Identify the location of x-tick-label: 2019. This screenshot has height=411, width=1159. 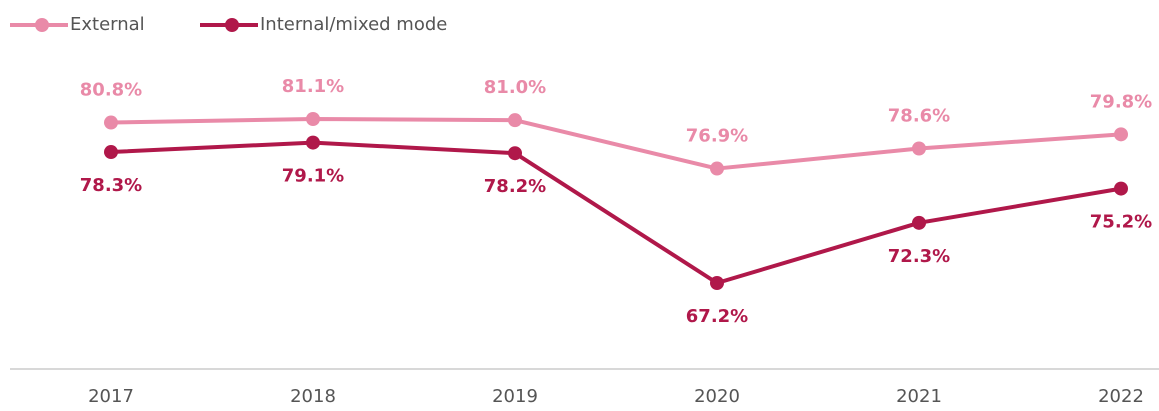
(515, 396).